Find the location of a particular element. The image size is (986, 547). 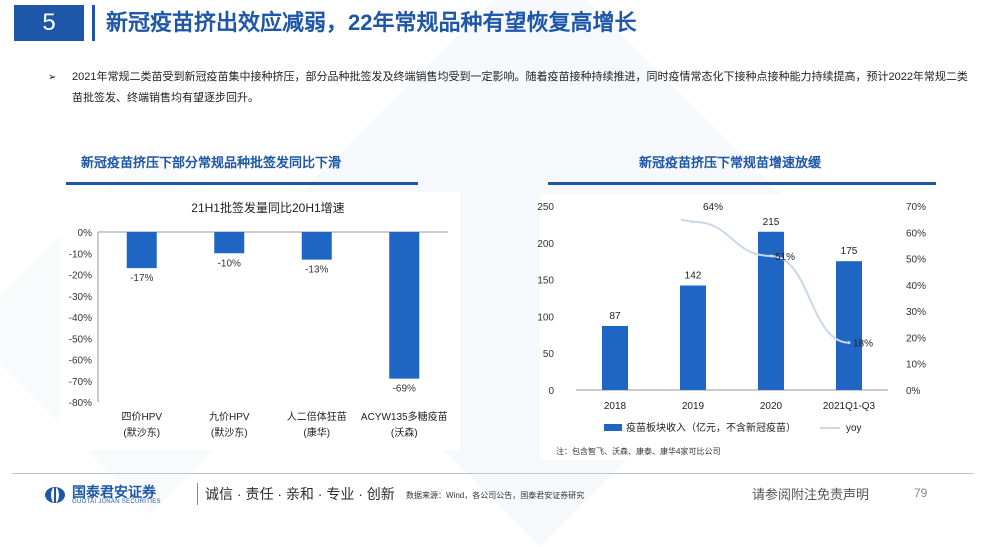

company-logo: 国泰君安证券 GUOTAI JUNAN SECURITIES is located at coordinates (119, 494).